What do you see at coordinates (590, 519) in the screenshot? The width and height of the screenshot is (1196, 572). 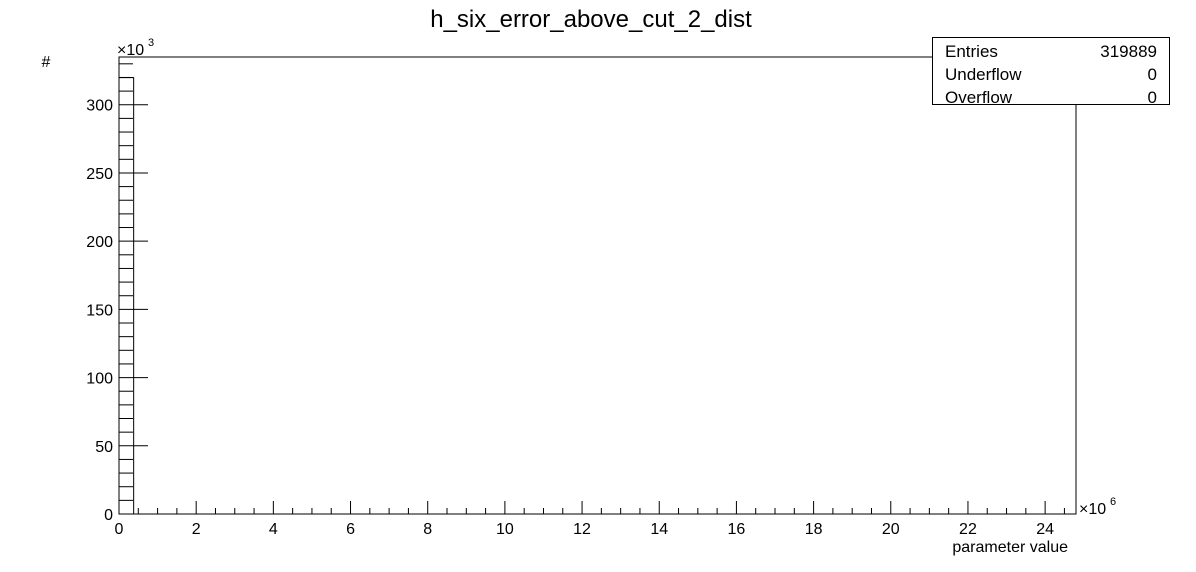 I see `x-axis: 0 2 4 6 8 10 12 14 16 18 20 22 24` at bounding box center [590, 519].